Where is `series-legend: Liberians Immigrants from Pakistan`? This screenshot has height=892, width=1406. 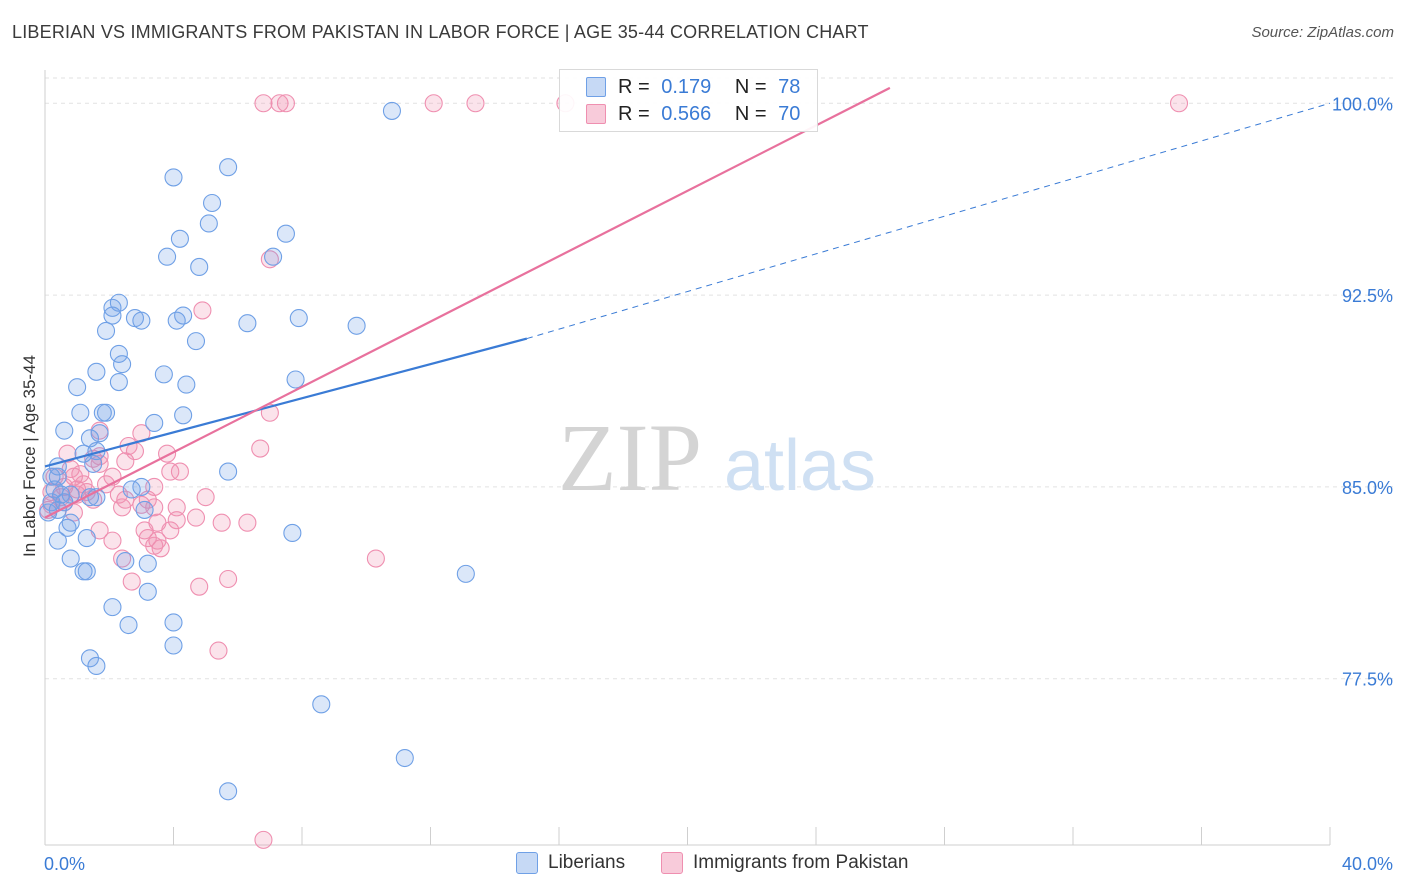
series-legend: Liberians Immigrants from Pakistan is located at coordinates (703, 864).